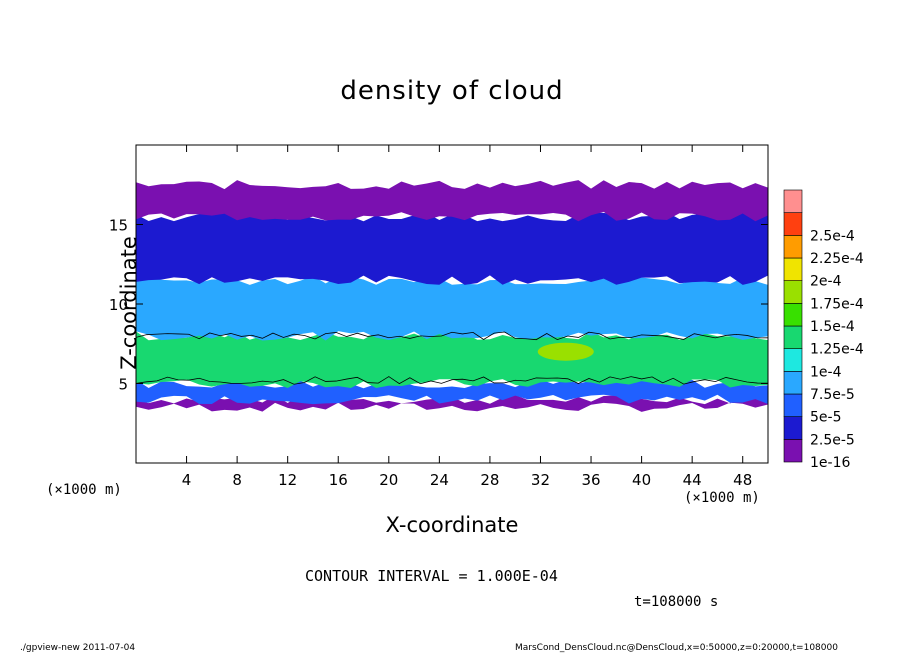 This screenshot has width=904, height=654. Describe the element at coordinates (825, 418) in the screenshot. I see `colorbar-label: 5e-5` at that location.